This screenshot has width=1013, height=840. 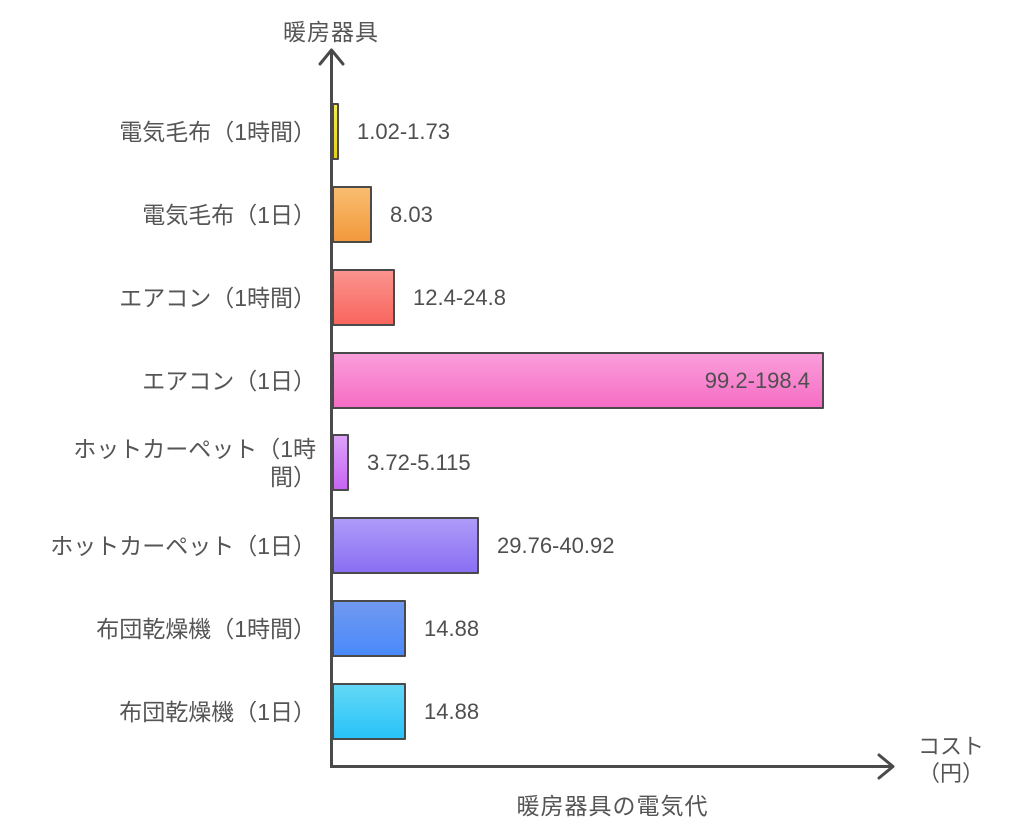 What do you see at coordinates (217, 711) in the screenshot?
I see `category-label: 布団乾燥機（1日）` at bounding box center [217, 711].